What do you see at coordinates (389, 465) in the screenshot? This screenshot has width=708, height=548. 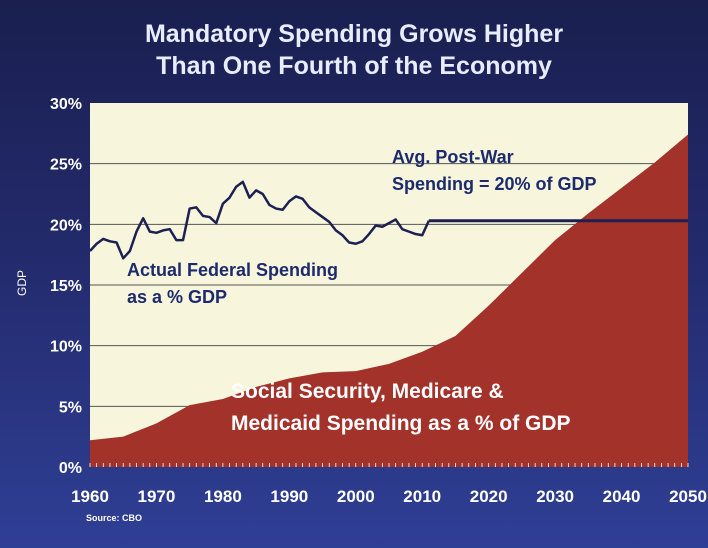 I see `x-minor-ticks` at bounding box center [389, 465].